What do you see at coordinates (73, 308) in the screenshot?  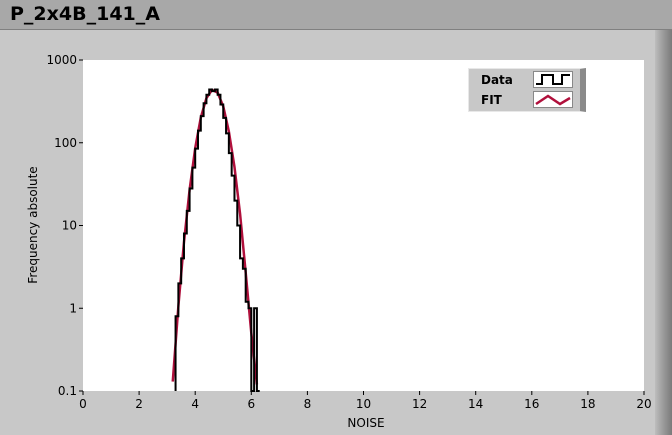 I see `y-tick-label: 1` at bounding box center [73, 308].